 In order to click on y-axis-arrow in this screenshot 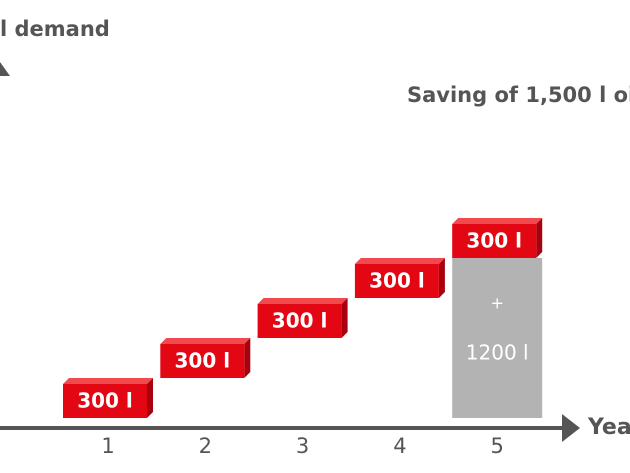, I will do `click(5, 69)`.